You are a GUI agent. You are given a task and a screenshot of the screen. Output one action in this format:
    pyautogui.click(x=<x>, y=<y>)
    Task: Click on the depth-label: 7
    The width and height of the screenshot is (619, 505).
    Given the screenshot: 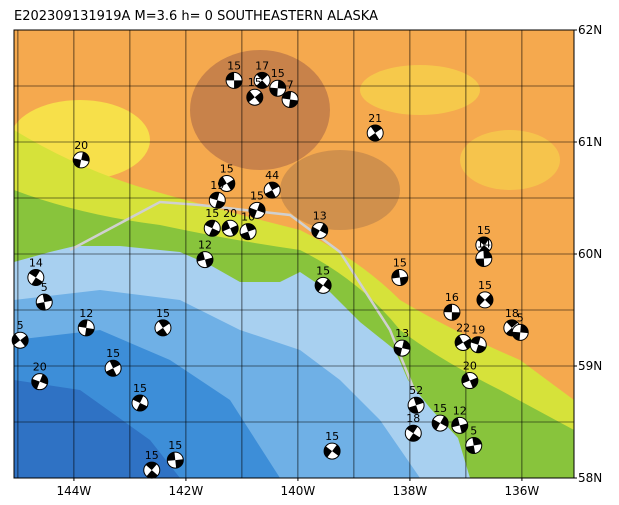 What is the action you would take?
    pyautogui.click(x=290, y=84)
    